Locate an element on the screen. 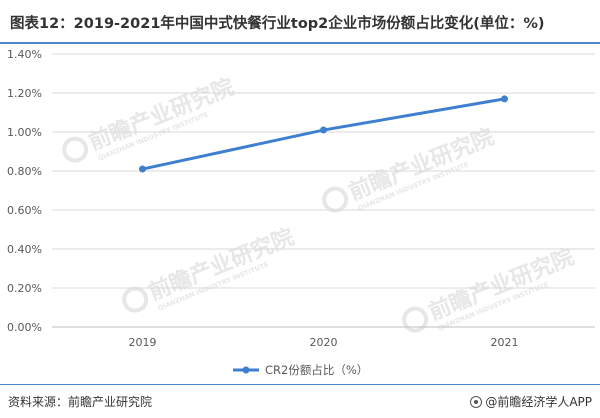 Image resolution: width=600 pixels, height=418 pixels. y-axis: 0.00% 0.20% 0.40% 0.60% 0.80% 1.00% 1.20% 1.40% is located at coordinates (24, 191).